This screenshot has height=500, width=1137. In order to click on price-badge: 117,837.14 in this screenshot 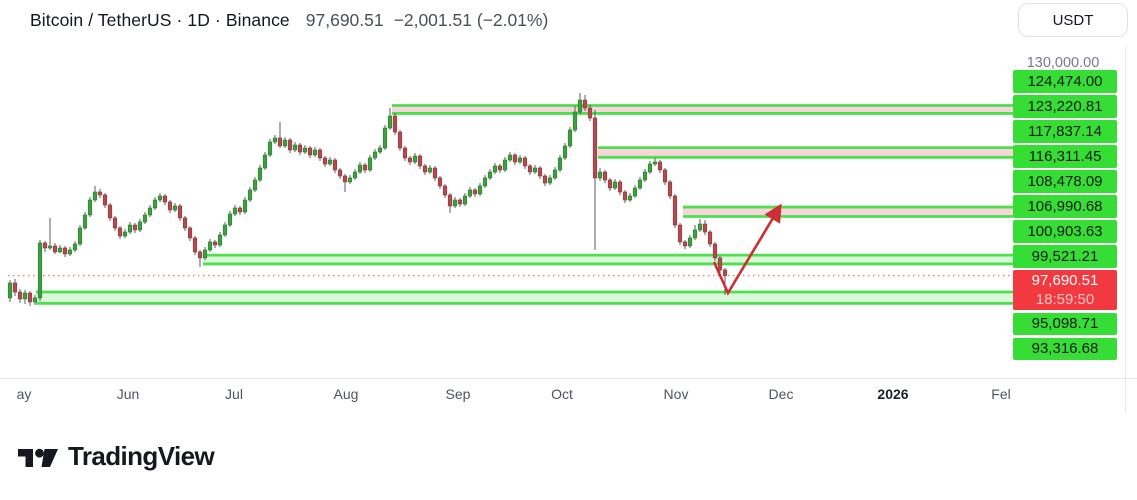, I will do `click(1065, 131)`.